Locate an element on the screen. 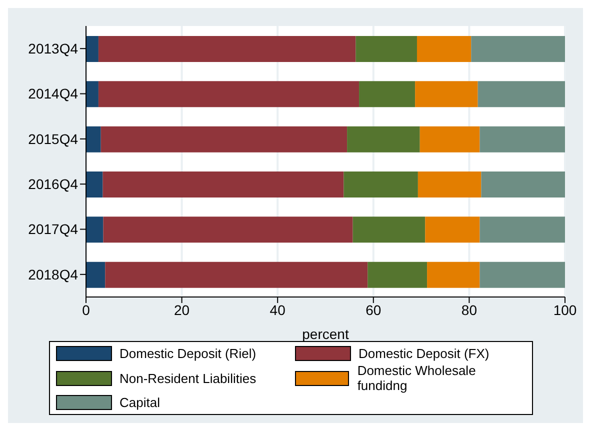 Image resolution: width=591 pixels, height=431 pixels. x-tick-label: 100 is located at coordinates (565, 310).